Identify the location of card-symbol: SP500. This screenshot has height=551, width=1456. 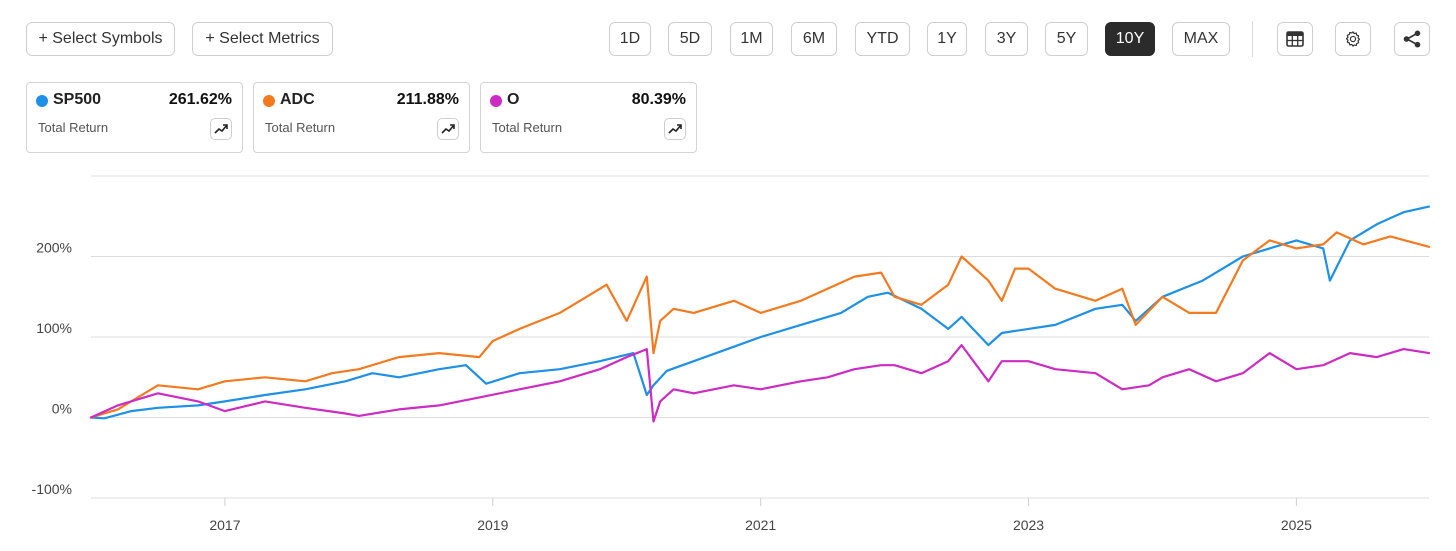
(77, 99).